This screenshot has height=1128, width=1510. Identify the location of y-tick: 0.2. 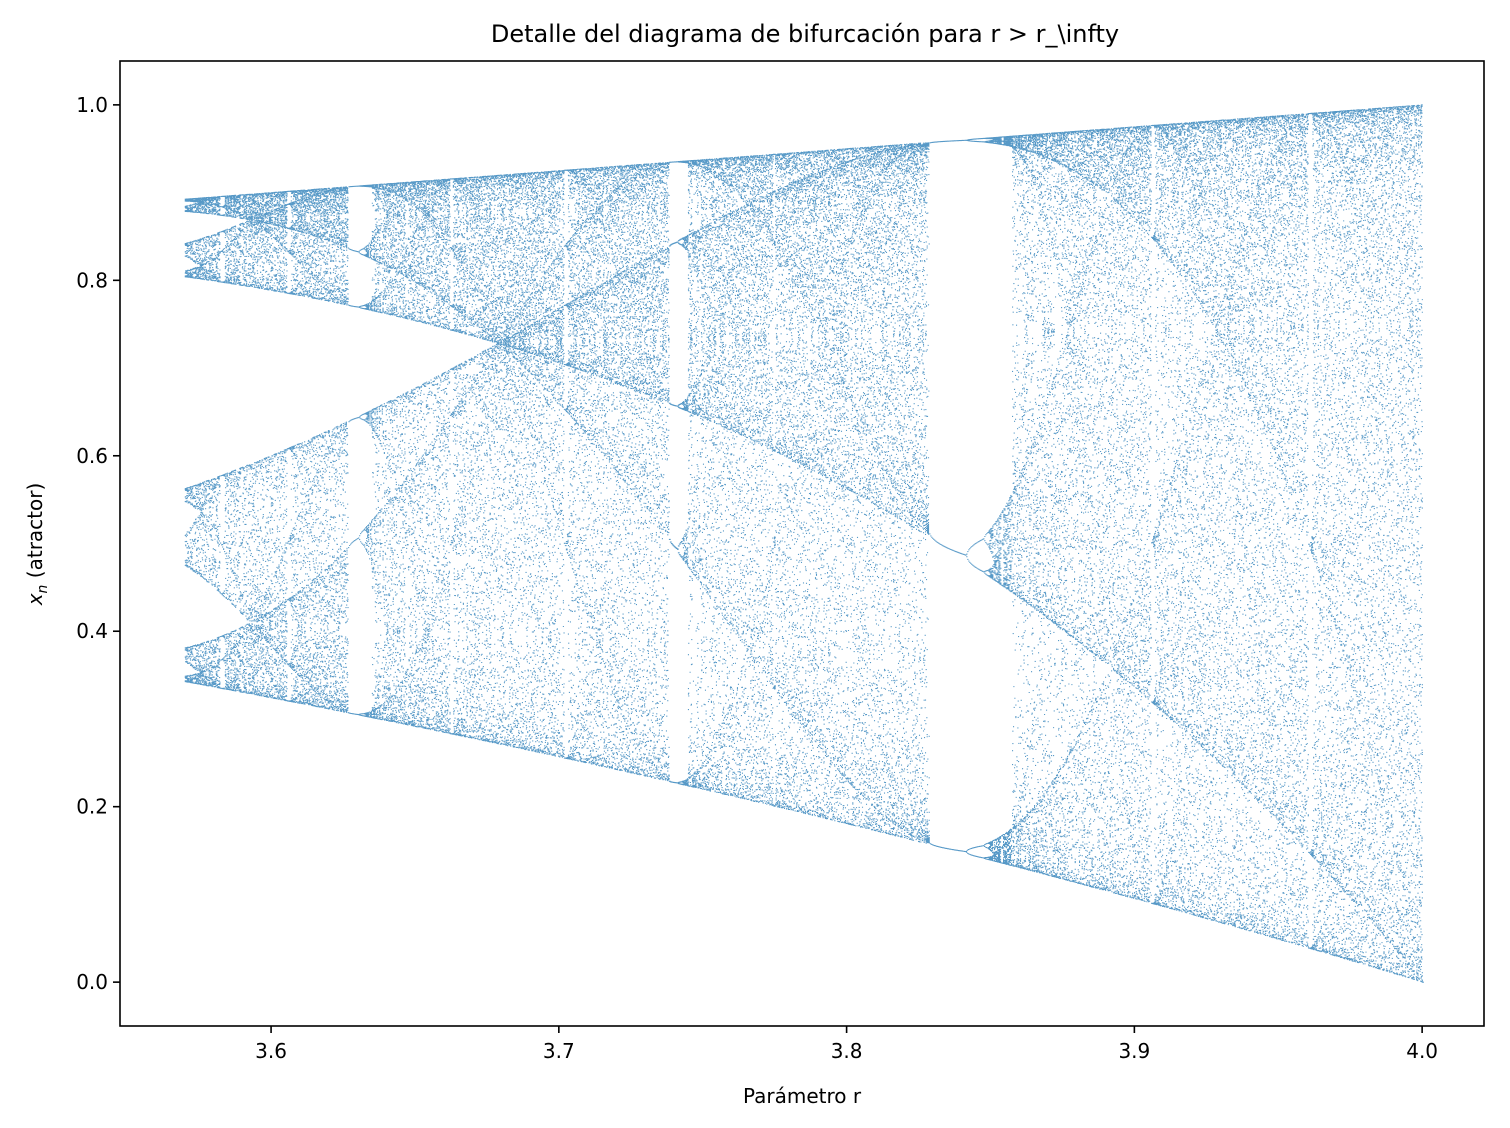
(98, 807).